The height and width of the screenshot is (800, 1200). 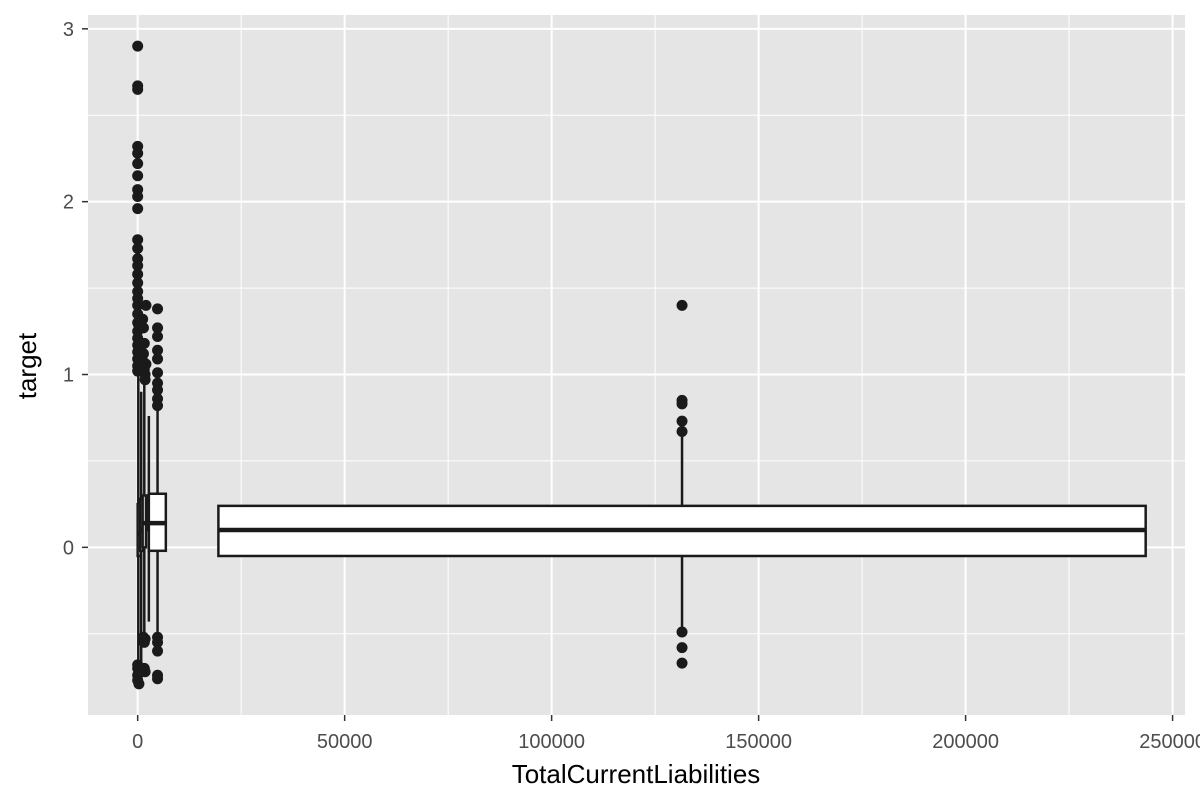 What do you see at coordinates (27, 365) in the screenshot?
I see `y-axis-title: target` at bounding box center [27, 365].